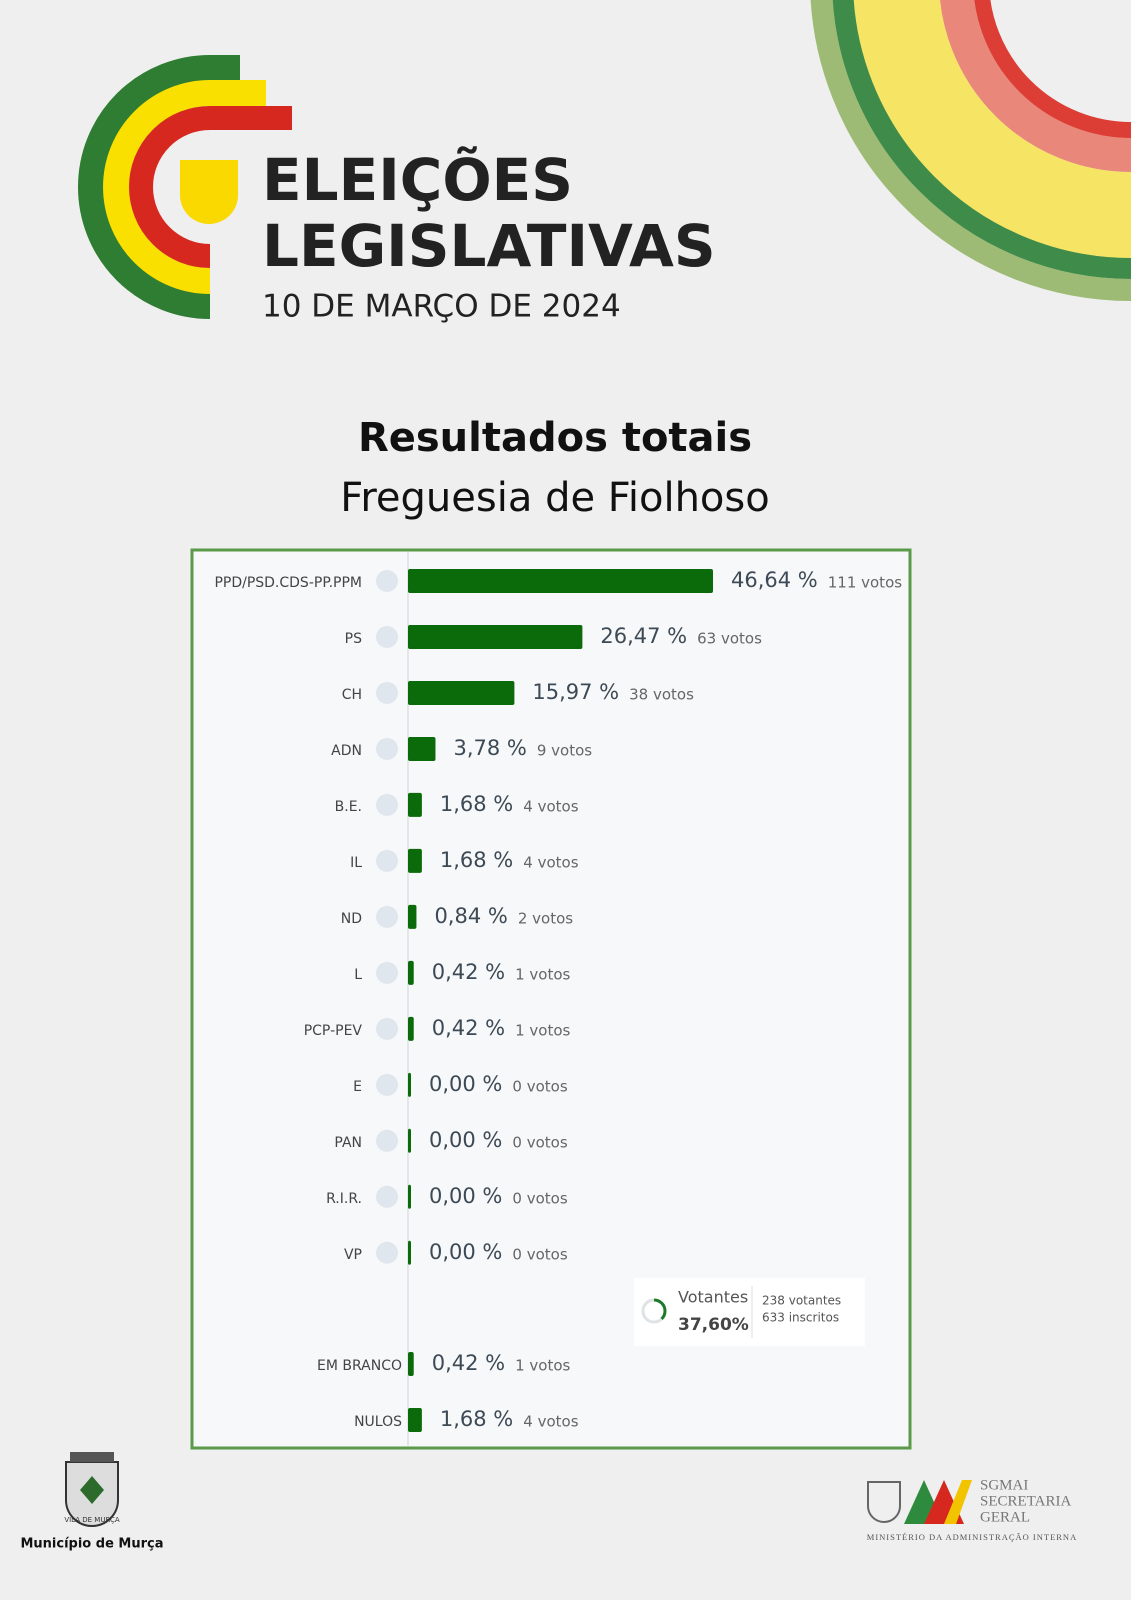 The width and height of the screenshot is (1131, 1600). I want to click on municipality: Município de Murça, so click(91, 1544).